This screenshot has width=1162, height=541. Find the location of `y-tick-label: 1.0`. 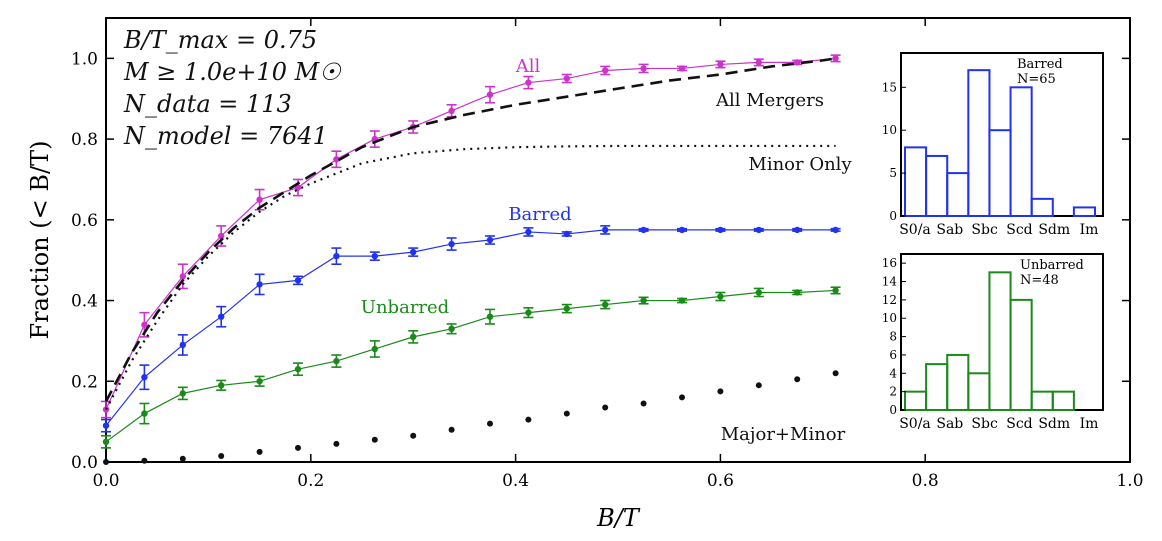

y-tick-label: 1.0 is located at coordinates (84, 59).